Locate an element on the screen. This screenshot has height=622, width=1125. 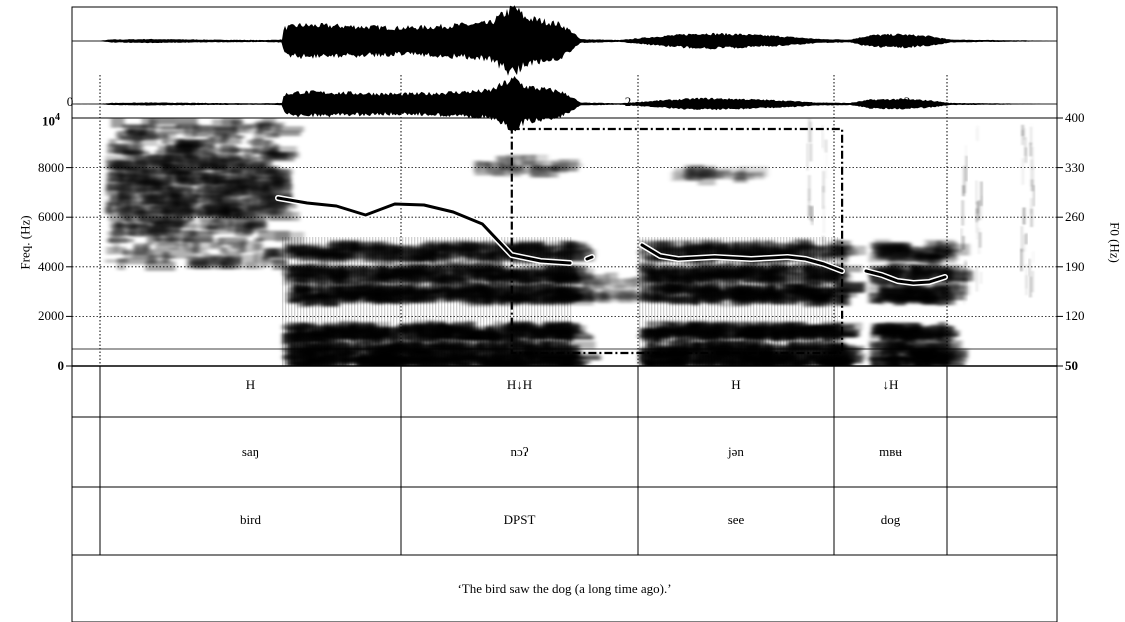
transient-noise is located at coordinates (810, 203).